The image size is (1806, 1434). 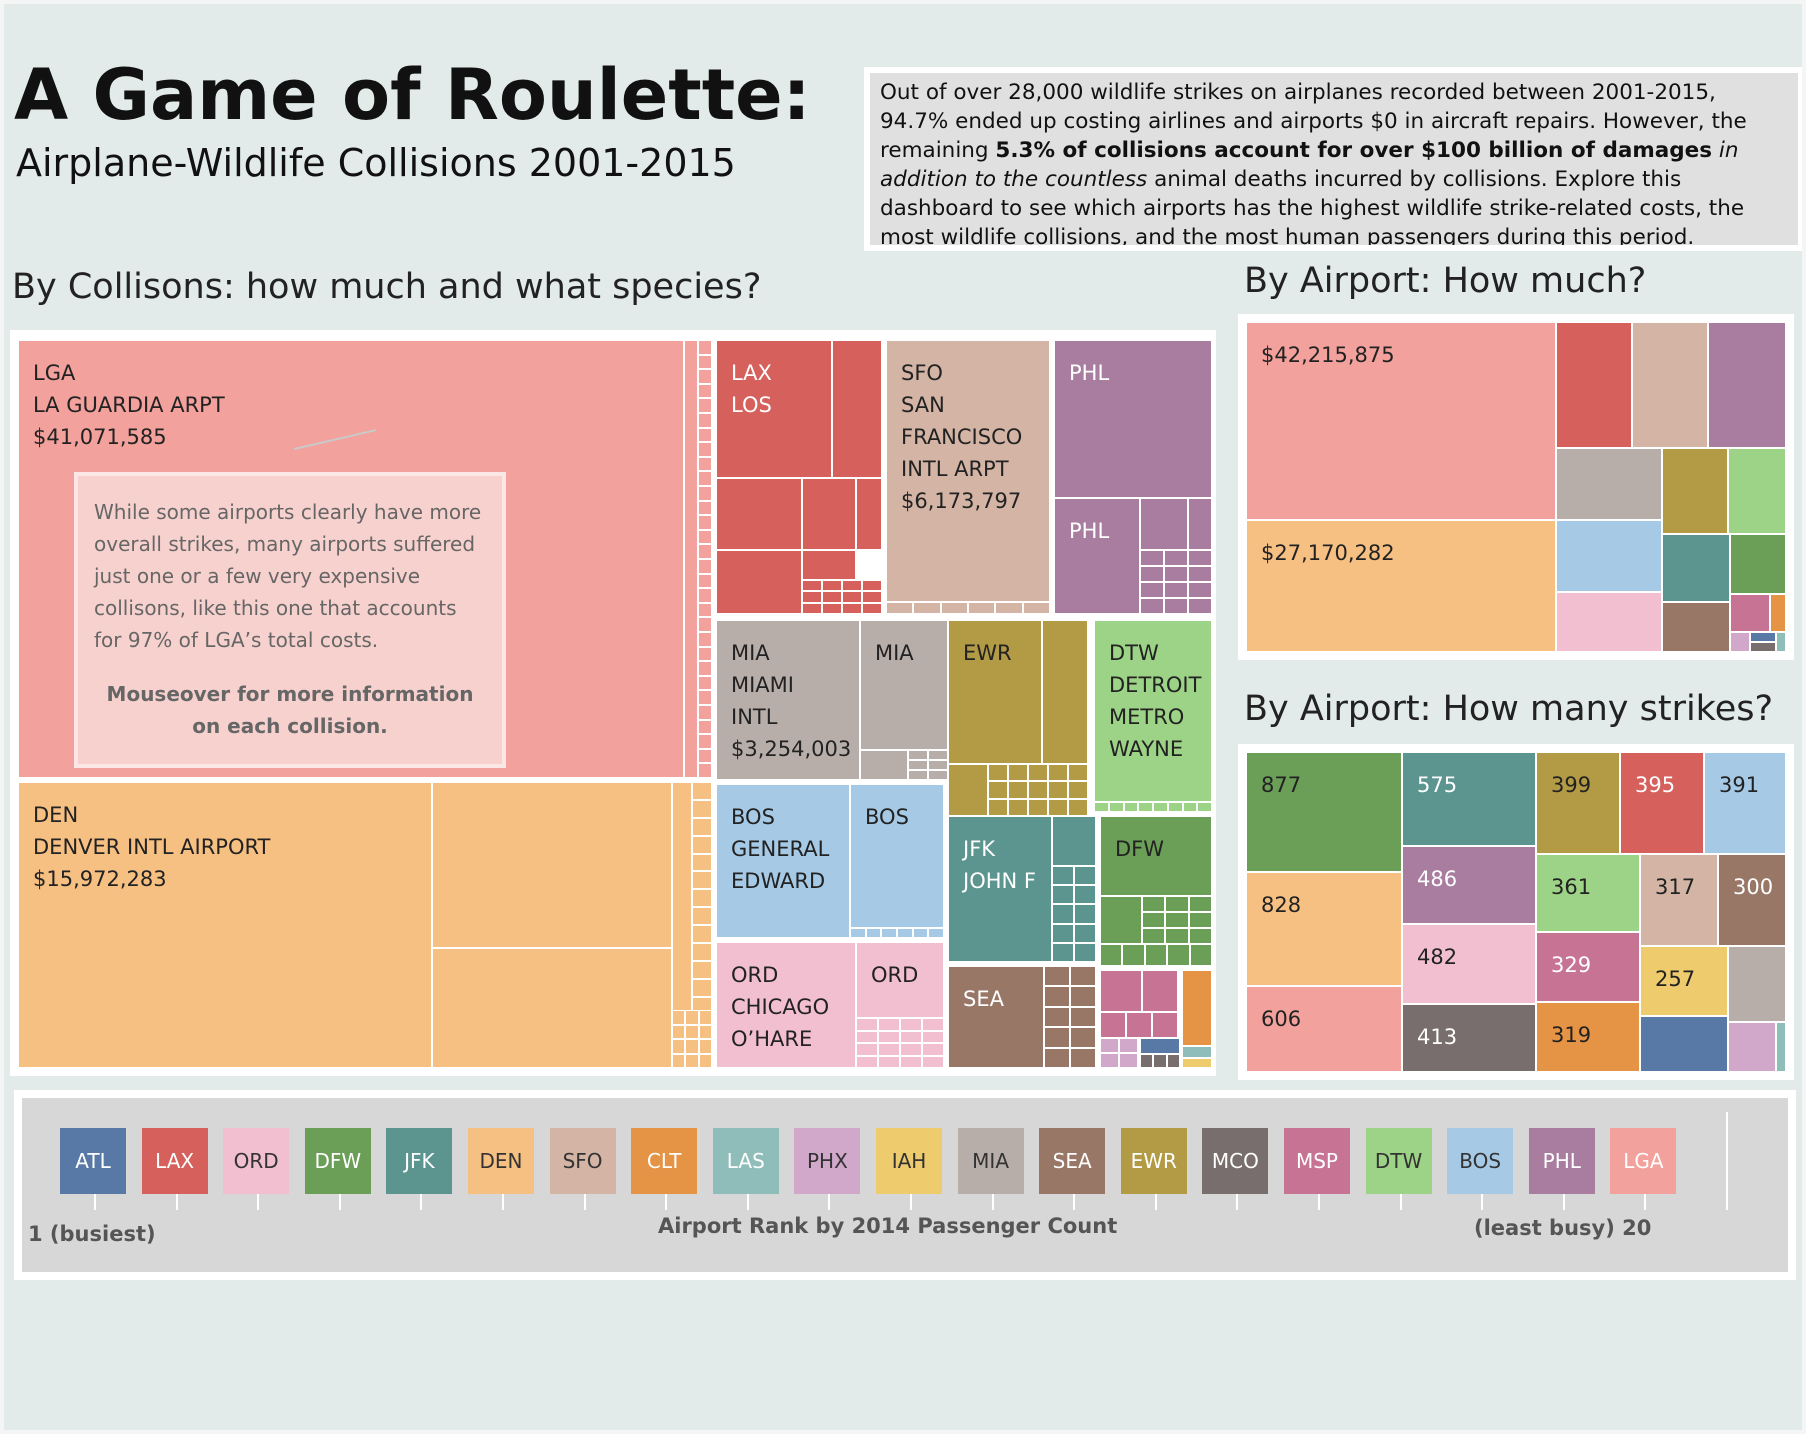 I want to click on cell-phx-sub, so click(x=1128, y=1060).